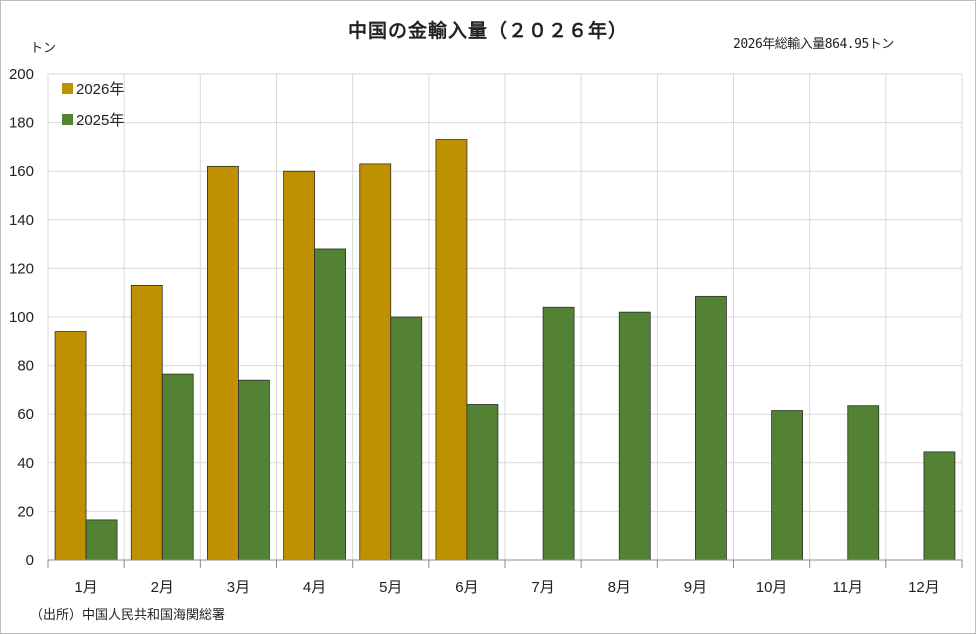  What do you see at coordinates (487, 31) in the screenshot?
I see `chart-title: 中国の金輸入量（２０２６年）` at bounding box center [487, 31].